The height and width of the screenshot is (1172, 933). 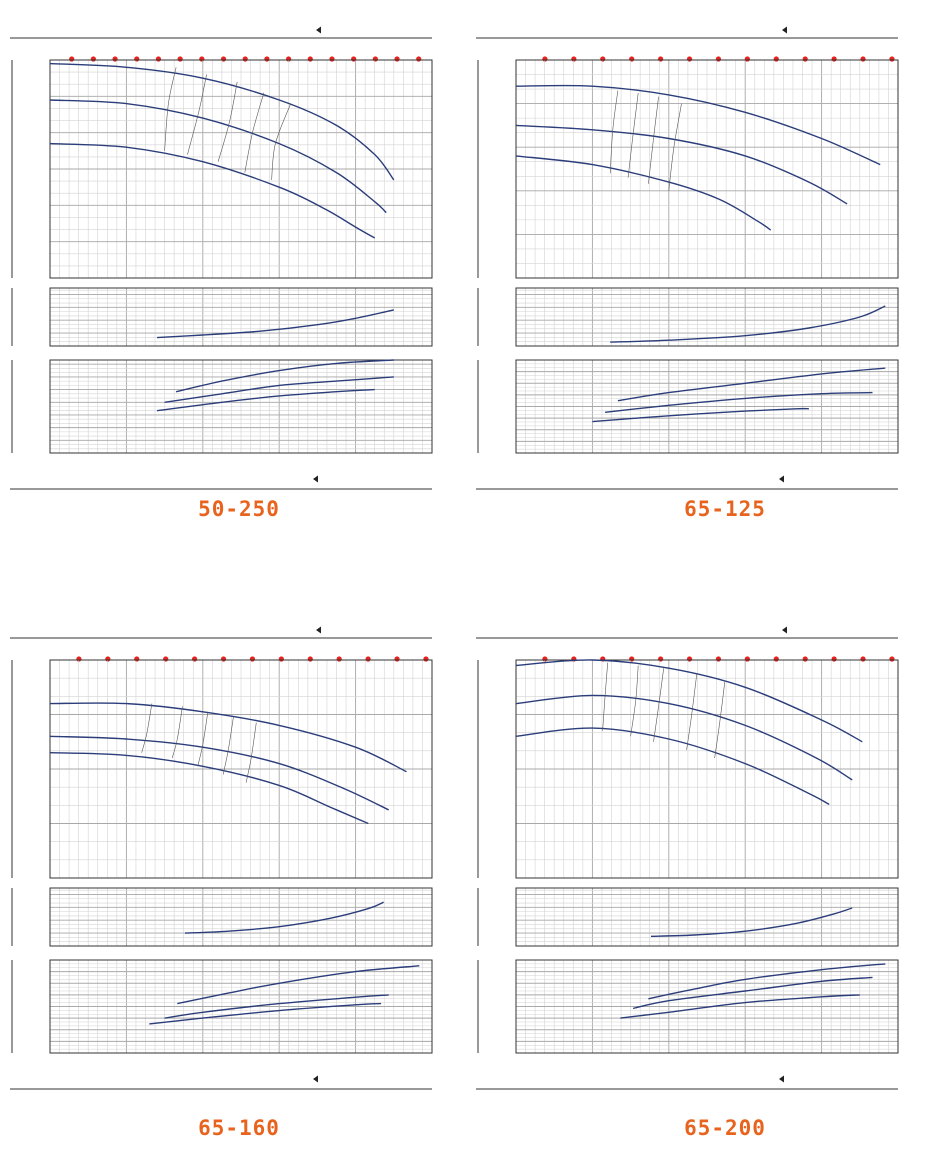 What do you see at coordinates (239, 1128) in the screenshot?
I see `chart-title-65-160: 65-160` at bounding box center [239, 1128].